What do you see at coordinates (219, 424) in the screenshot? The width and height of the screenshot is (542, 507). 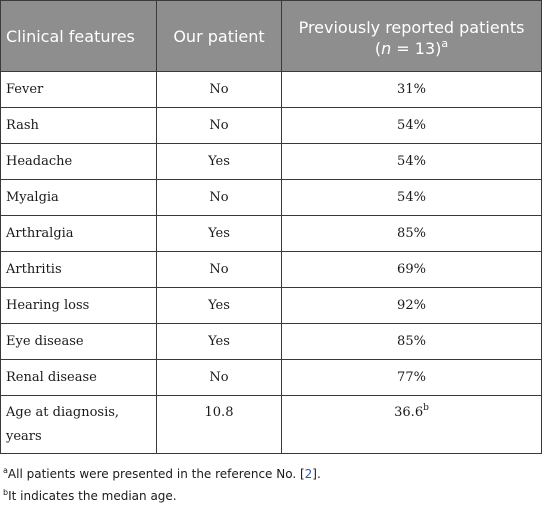 I see `our-patient-cell: 10.8` at bounding box center [219, 424].